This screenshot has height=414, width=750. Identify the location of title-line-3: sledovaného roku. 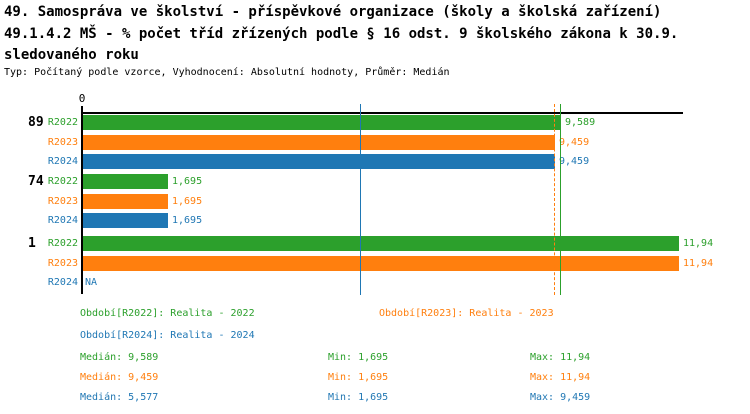
(71, 55).